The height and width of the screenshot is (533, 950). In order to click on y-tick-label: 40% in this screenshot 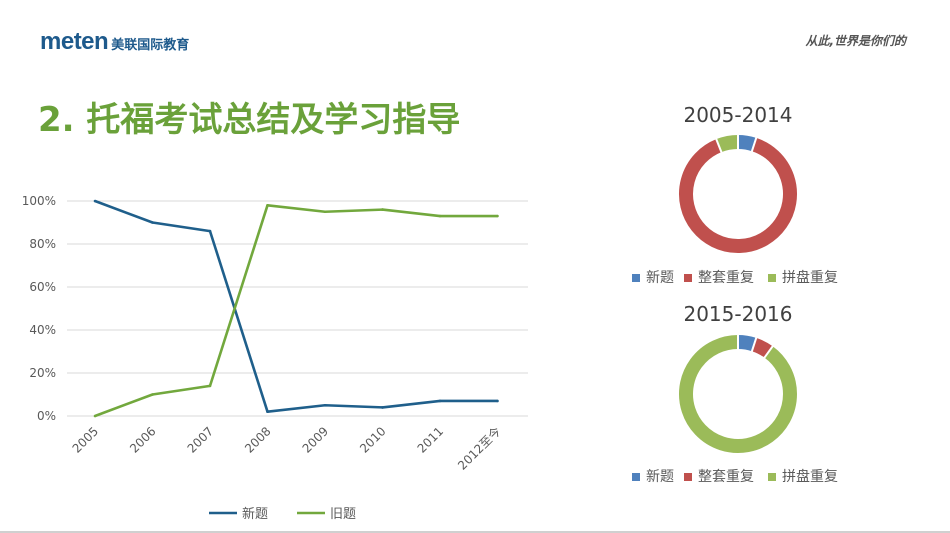, I will do `click(42, 330)`.